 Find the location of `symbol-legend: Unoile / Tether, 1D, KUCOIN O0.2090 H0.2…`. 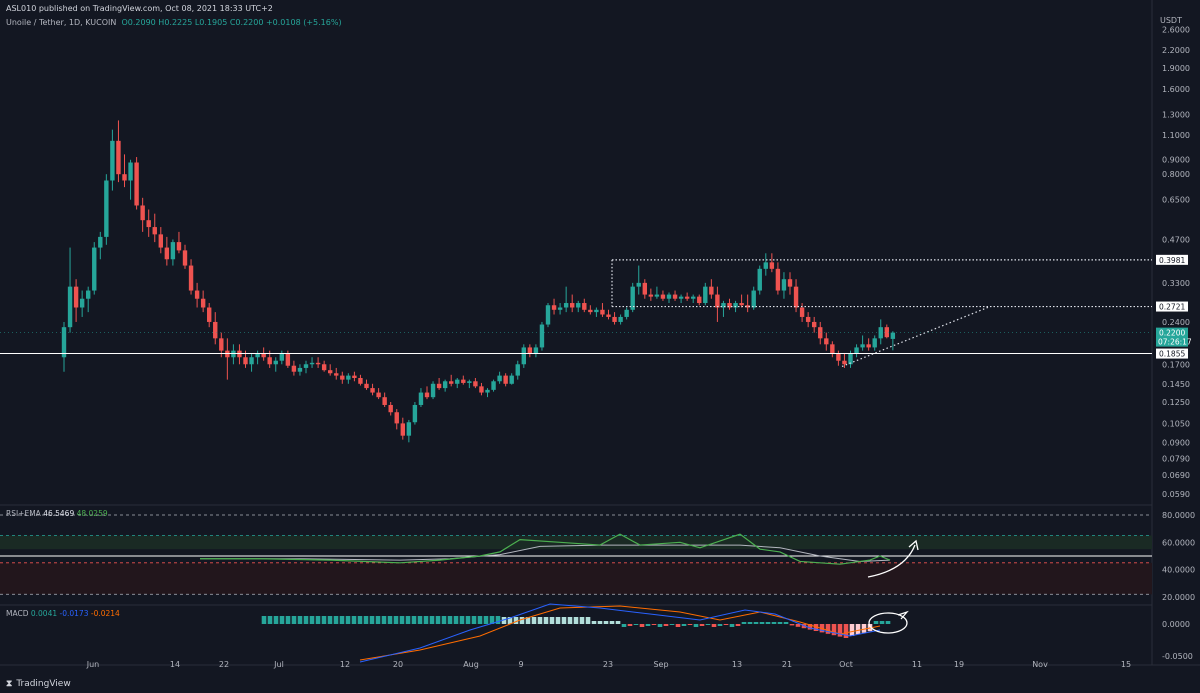

symbol-legend: Unoile / Tether, 1D, KUCOIN O0.2090 H0.2… is located at coordinates (174, 22).